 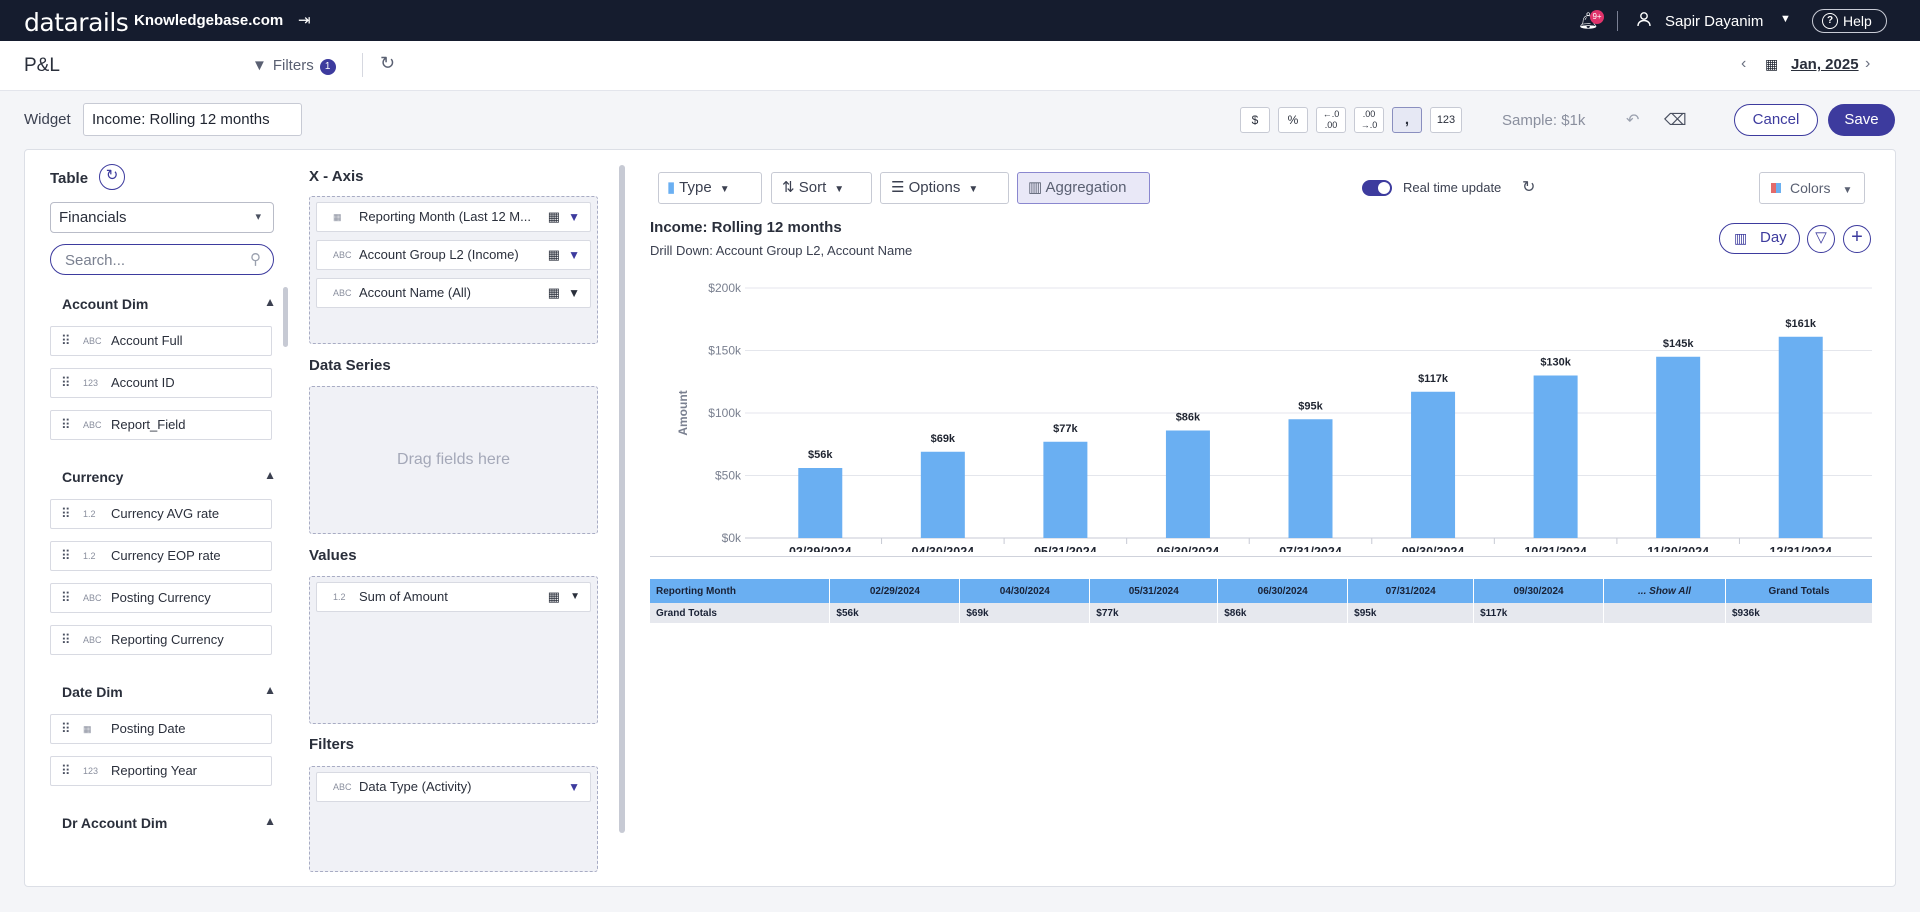 I want to click on field-type-icon: ABC, so click(x=92, y=425).